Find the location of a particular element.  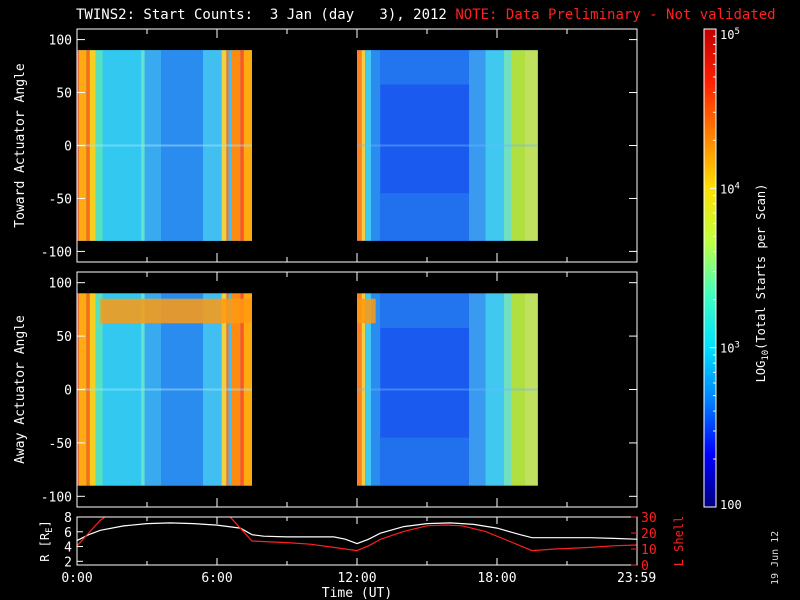

l-shell-tick-label: 10 is located at coordinates (649, 550).